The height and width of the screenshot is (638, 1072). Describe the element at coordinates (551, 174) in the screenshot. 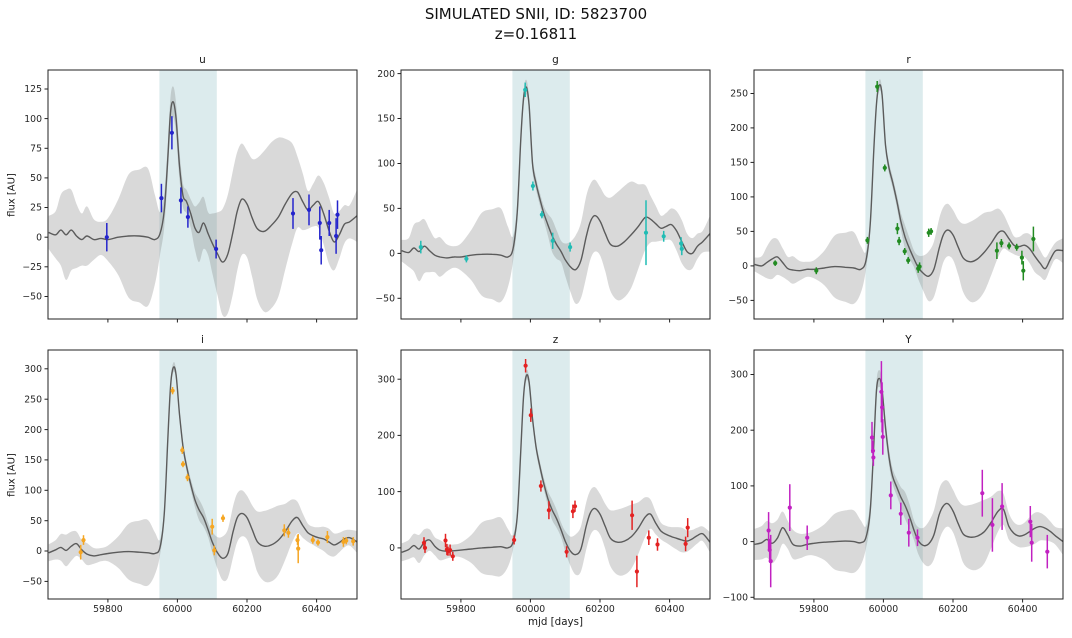

I see `observations-g` at that location.